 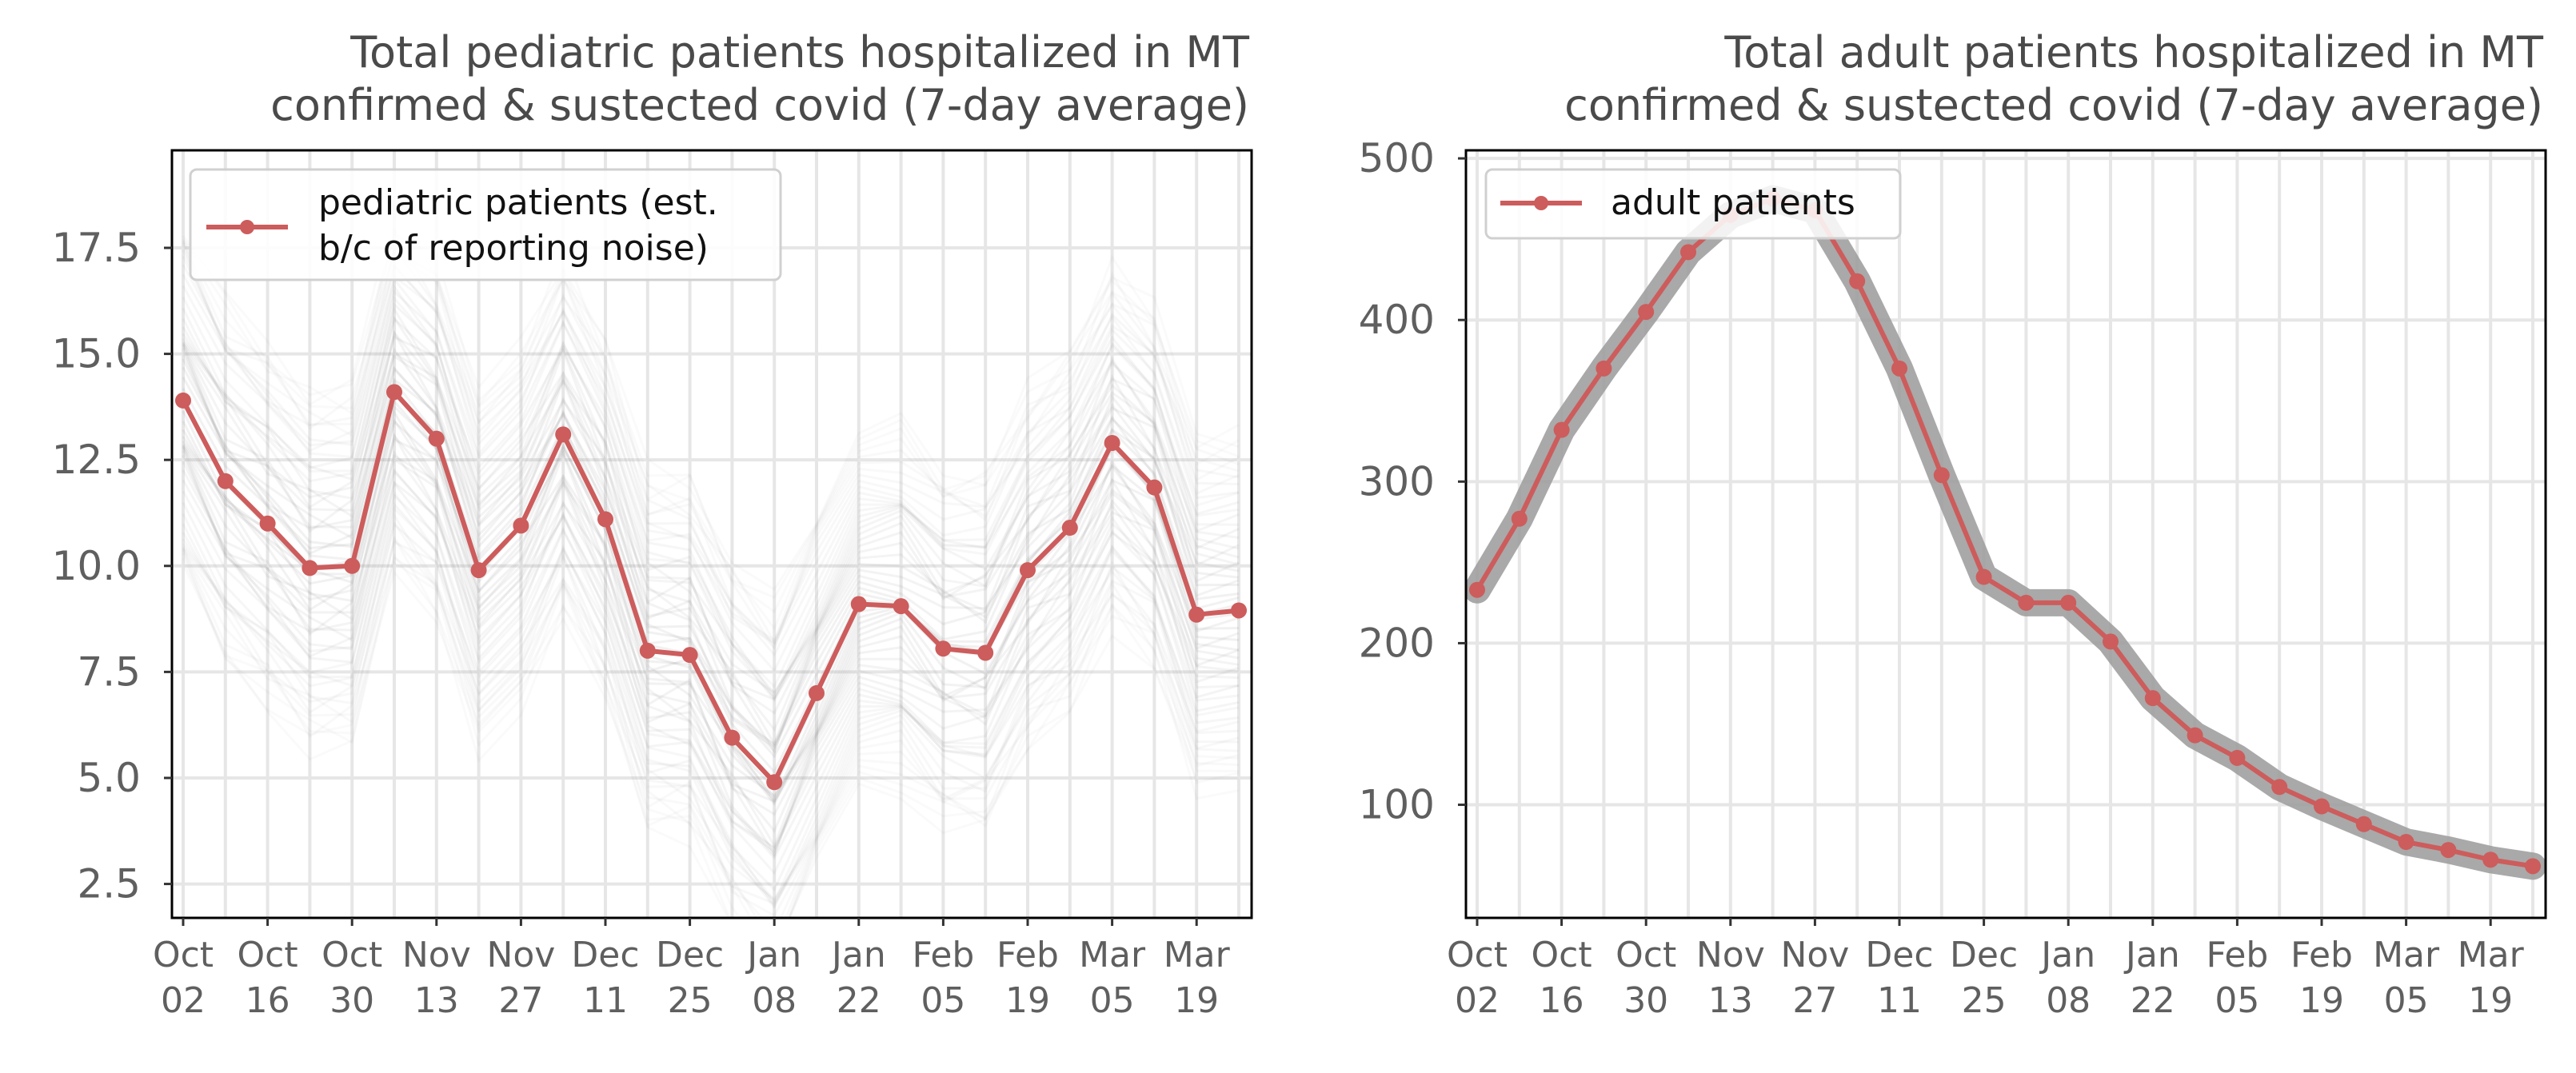 I want to click on y-tick-label: 15.0, so click(x=97, y=354).